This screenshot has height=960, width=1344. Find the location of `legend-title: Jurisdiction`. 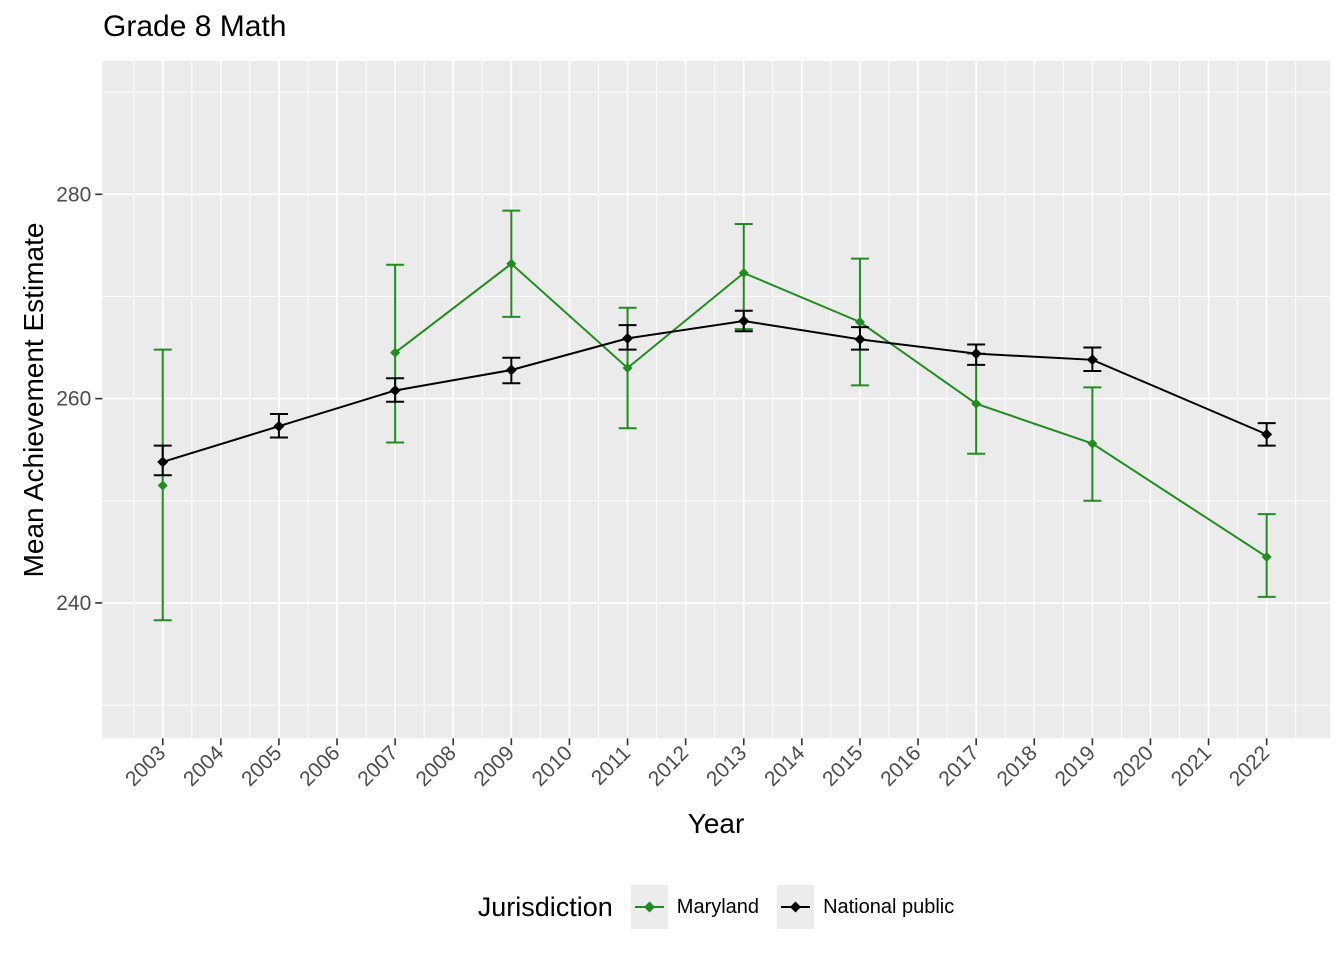

legend-title: Jurisdiction is located at coordinates (545, 906).